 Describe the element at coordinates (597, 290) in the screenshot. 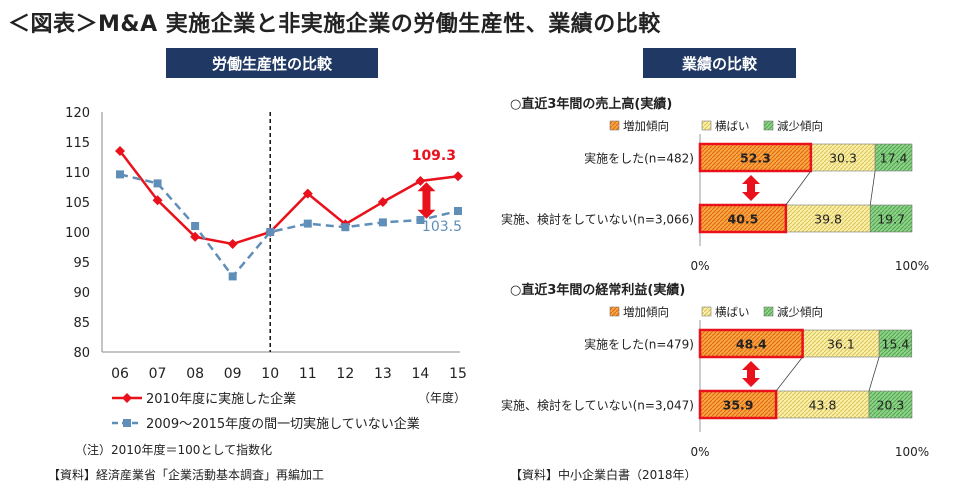

I see `bar-chart-title: ○直近3年間の経常利益(実績)` at that location.